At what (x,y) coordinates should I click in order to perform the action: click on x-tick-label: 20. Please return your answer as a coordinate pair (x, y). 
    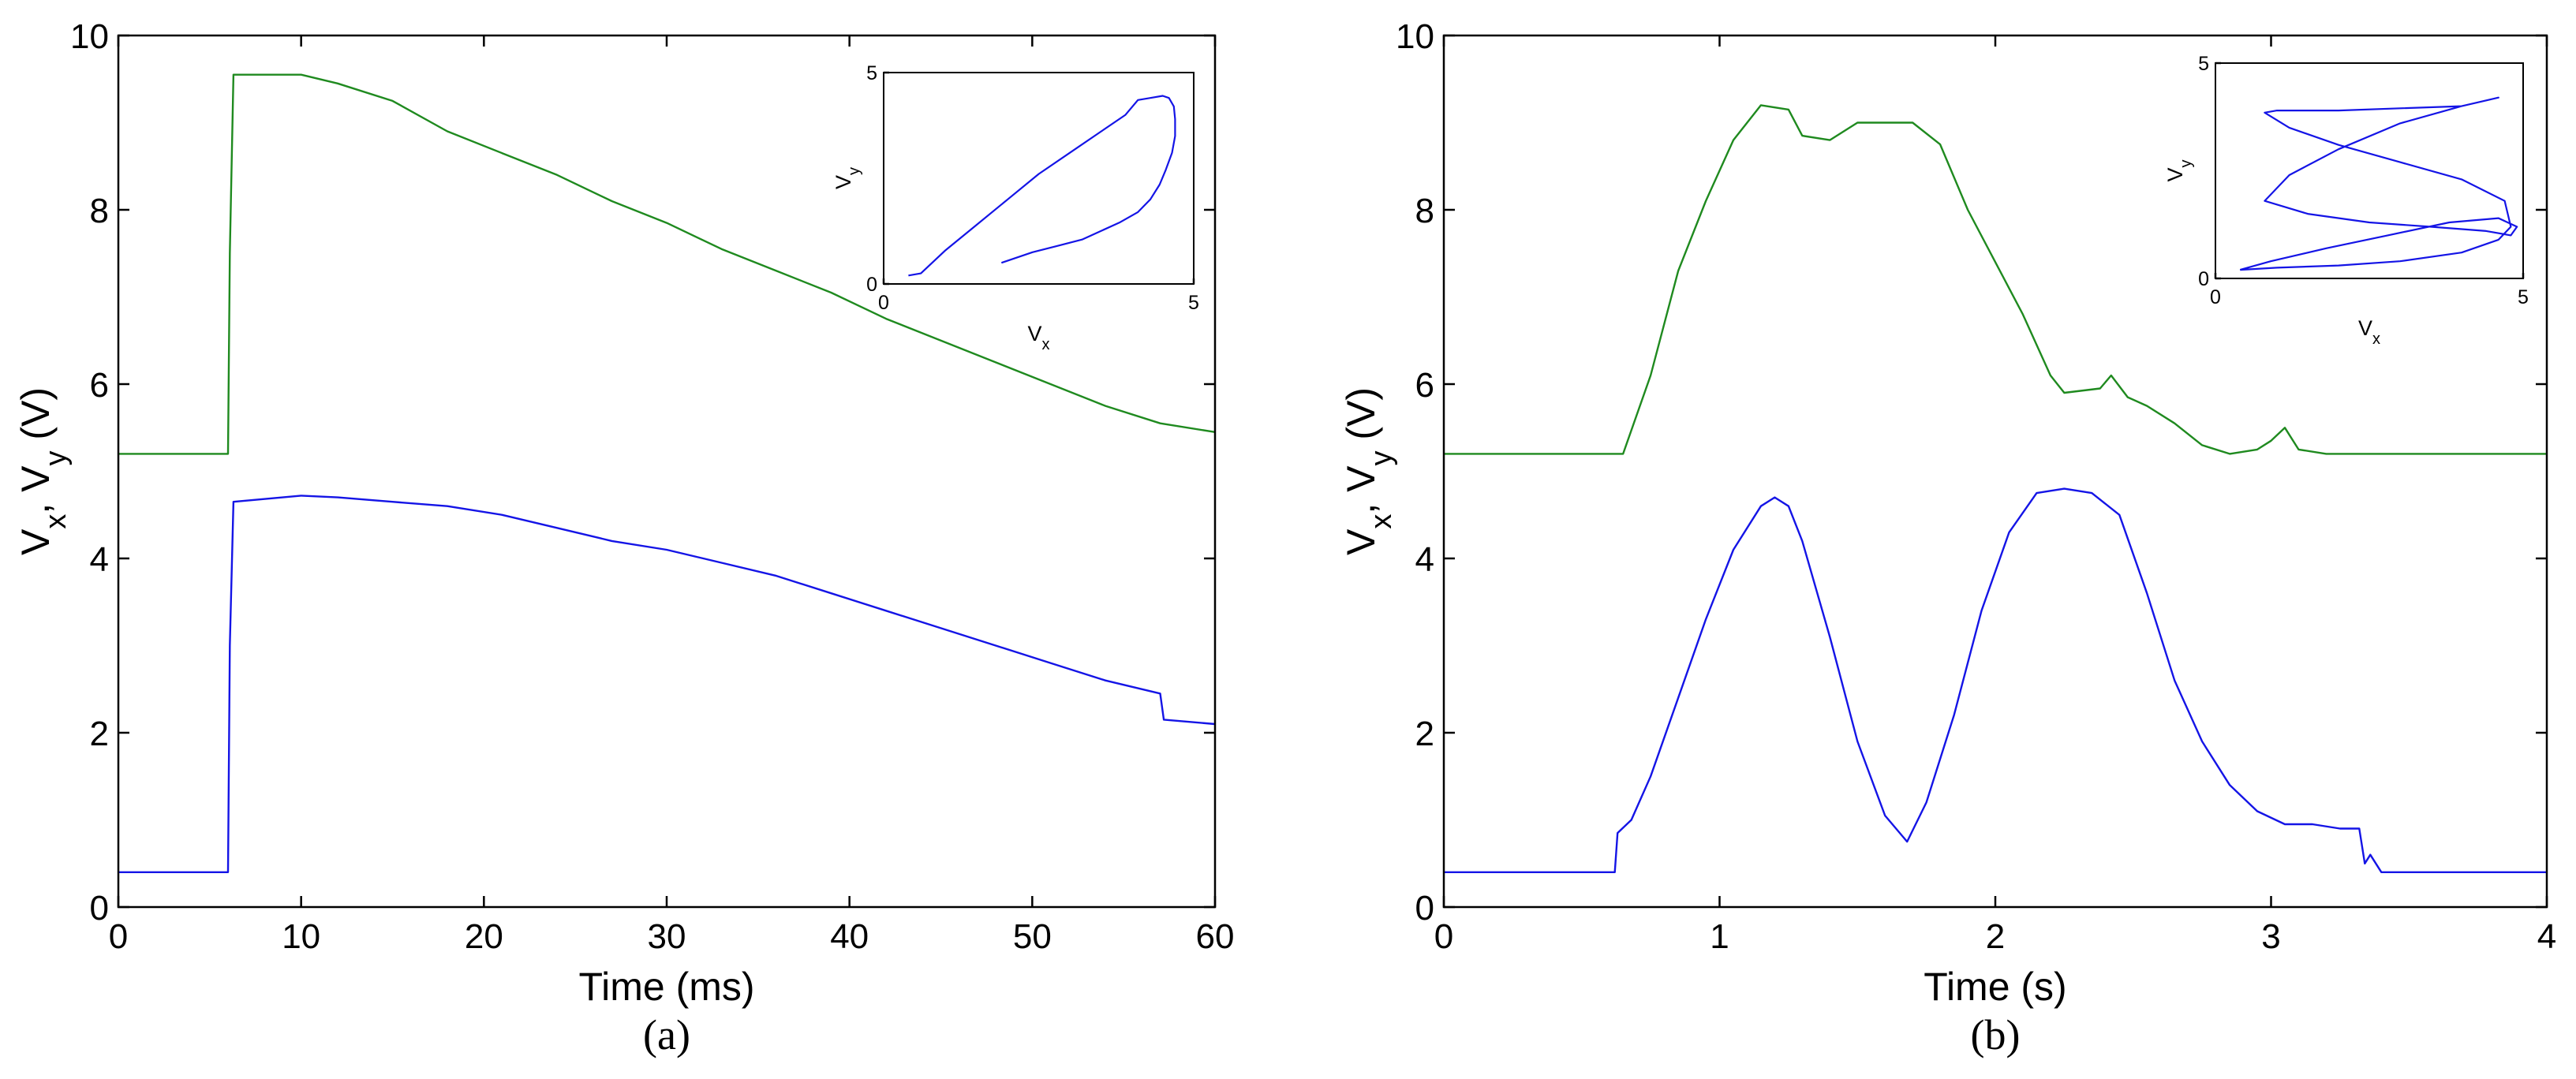
    Looking at the image, I should click on (484, 936).